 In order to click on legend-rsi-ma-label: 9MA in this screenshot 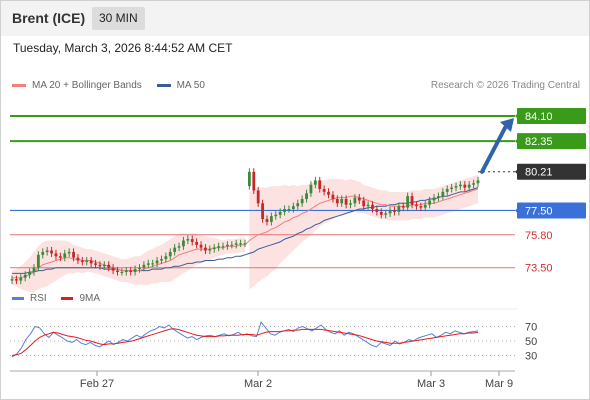, I will do `click(90, 298)`.